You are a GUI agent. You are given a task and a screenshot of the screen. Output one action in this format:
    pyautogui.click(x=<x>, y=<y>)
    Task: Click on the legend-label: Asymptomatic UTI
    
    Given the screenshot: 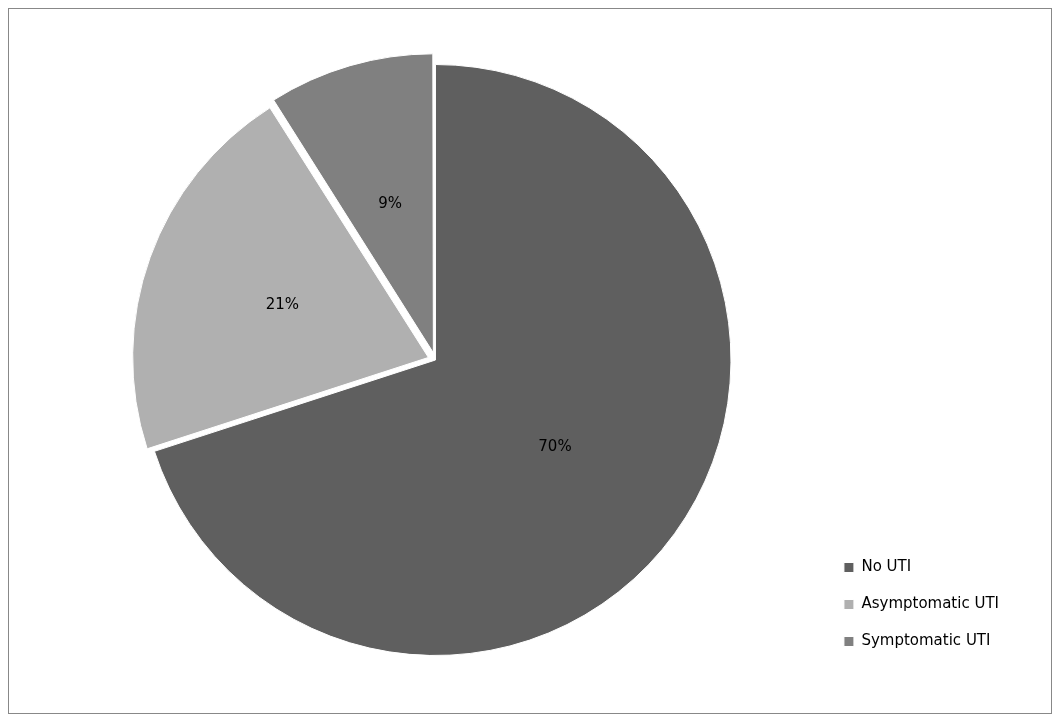 What is the action you would take?
    pyautogui.click(x=930, y=603)
    